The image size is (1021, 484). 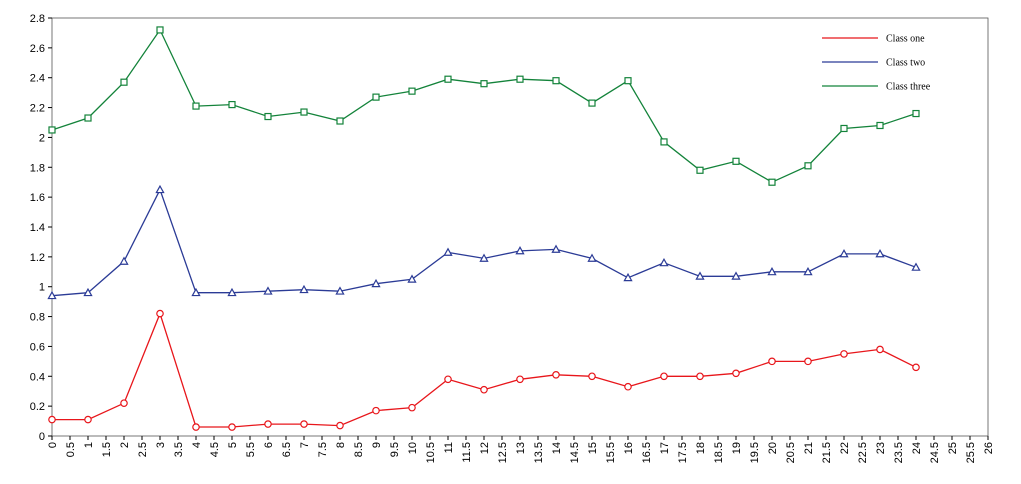 I want to click on x-tick-label: 24, so click(x=917, y=448).